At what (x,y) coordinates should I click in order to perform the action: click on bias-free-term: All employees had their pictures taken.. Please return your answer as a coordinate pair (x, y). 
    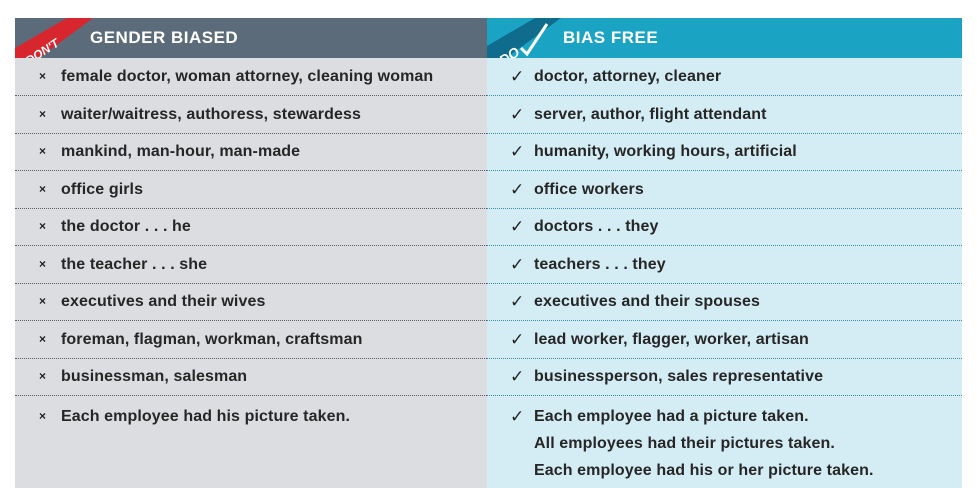
    Looking at the image, I should click on (684, 443).